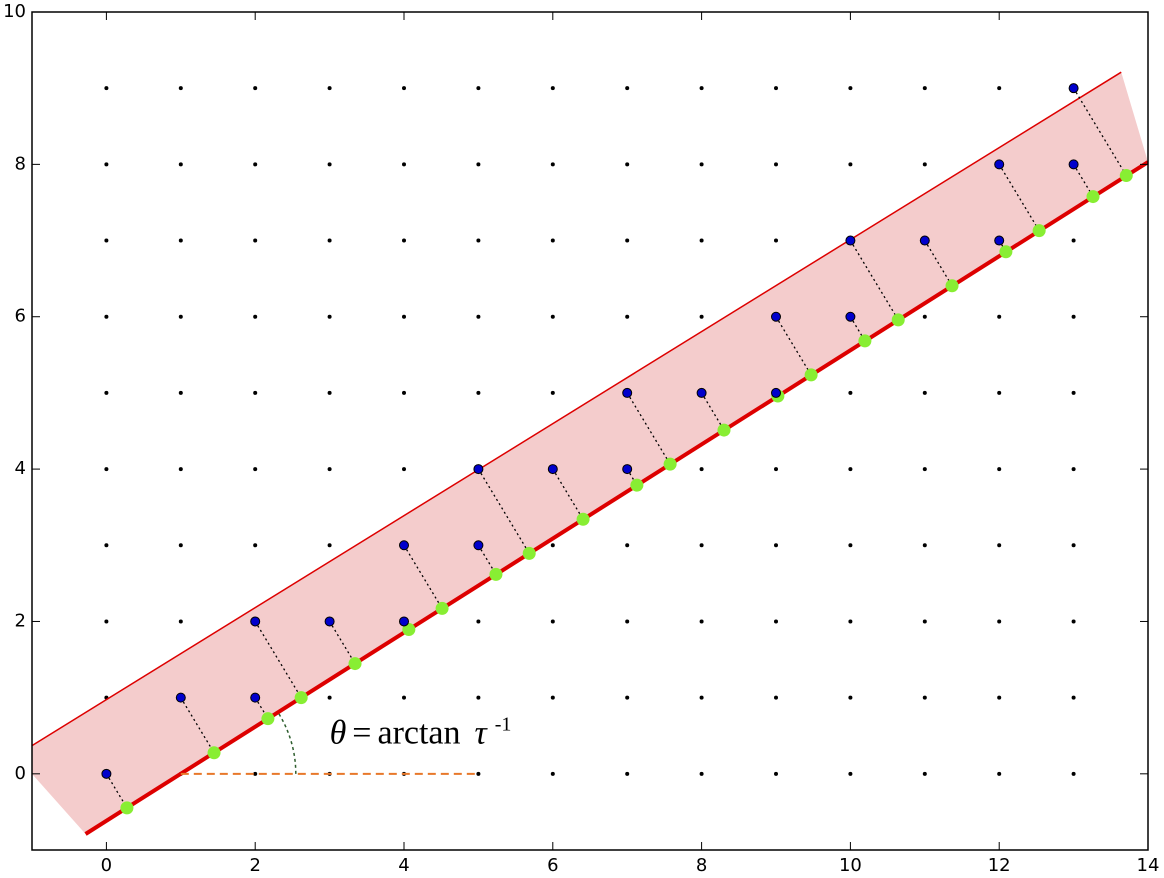 The width and height of the screenshot is (1164, 878). Describe the element at coordinates (403, 865) in the screenshot. I see `x-tick-label: 4` at that location.